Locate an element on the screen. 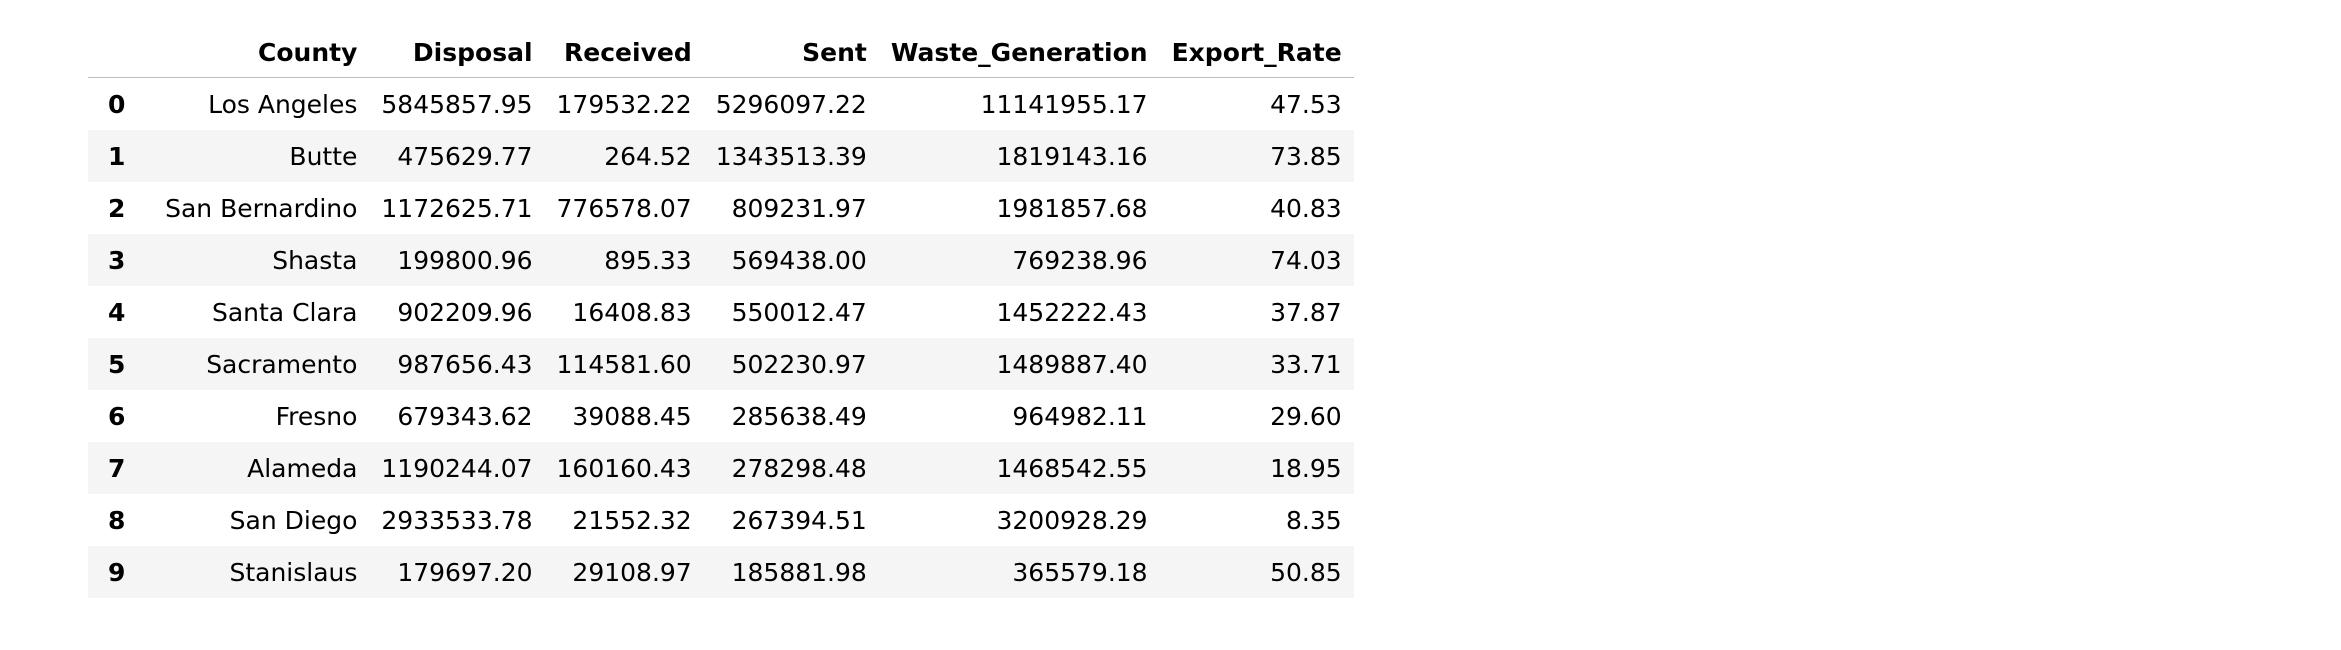  cell-export-rate: 37.87 is located at coordinates (1306, 312).